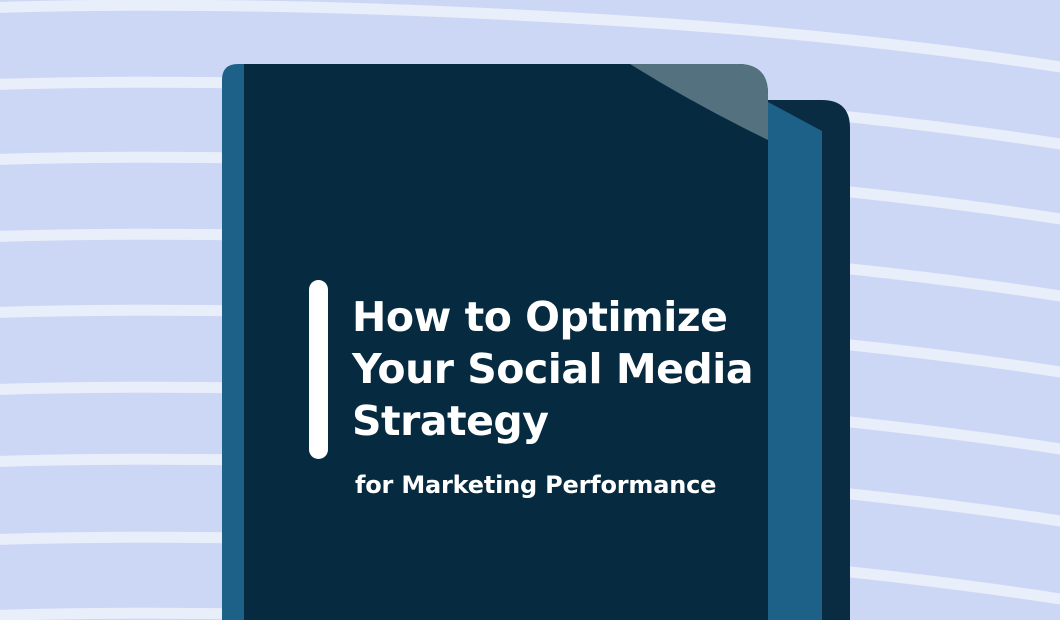 The image size is (1060, 620). What do you see at coordinates (540, 317) in the screenshot?
I see `title-line: How to Optimize` at bounding box center [540, 317].